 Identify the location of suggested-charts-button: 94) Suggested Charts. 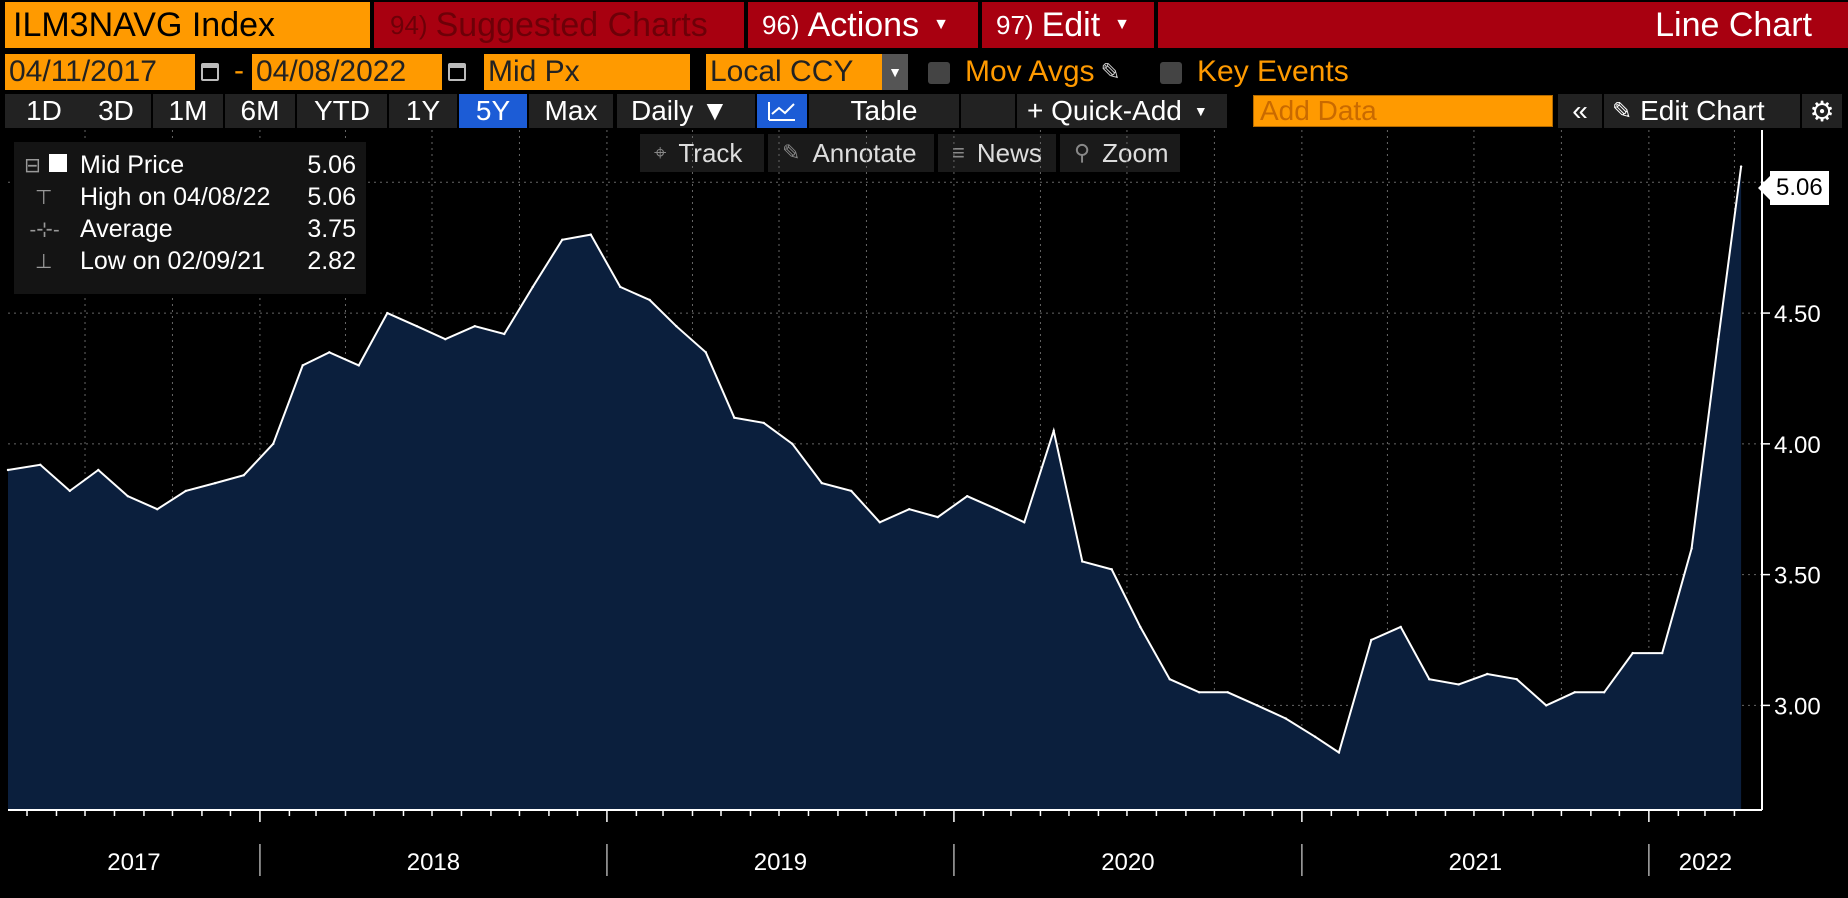
(559, 25).